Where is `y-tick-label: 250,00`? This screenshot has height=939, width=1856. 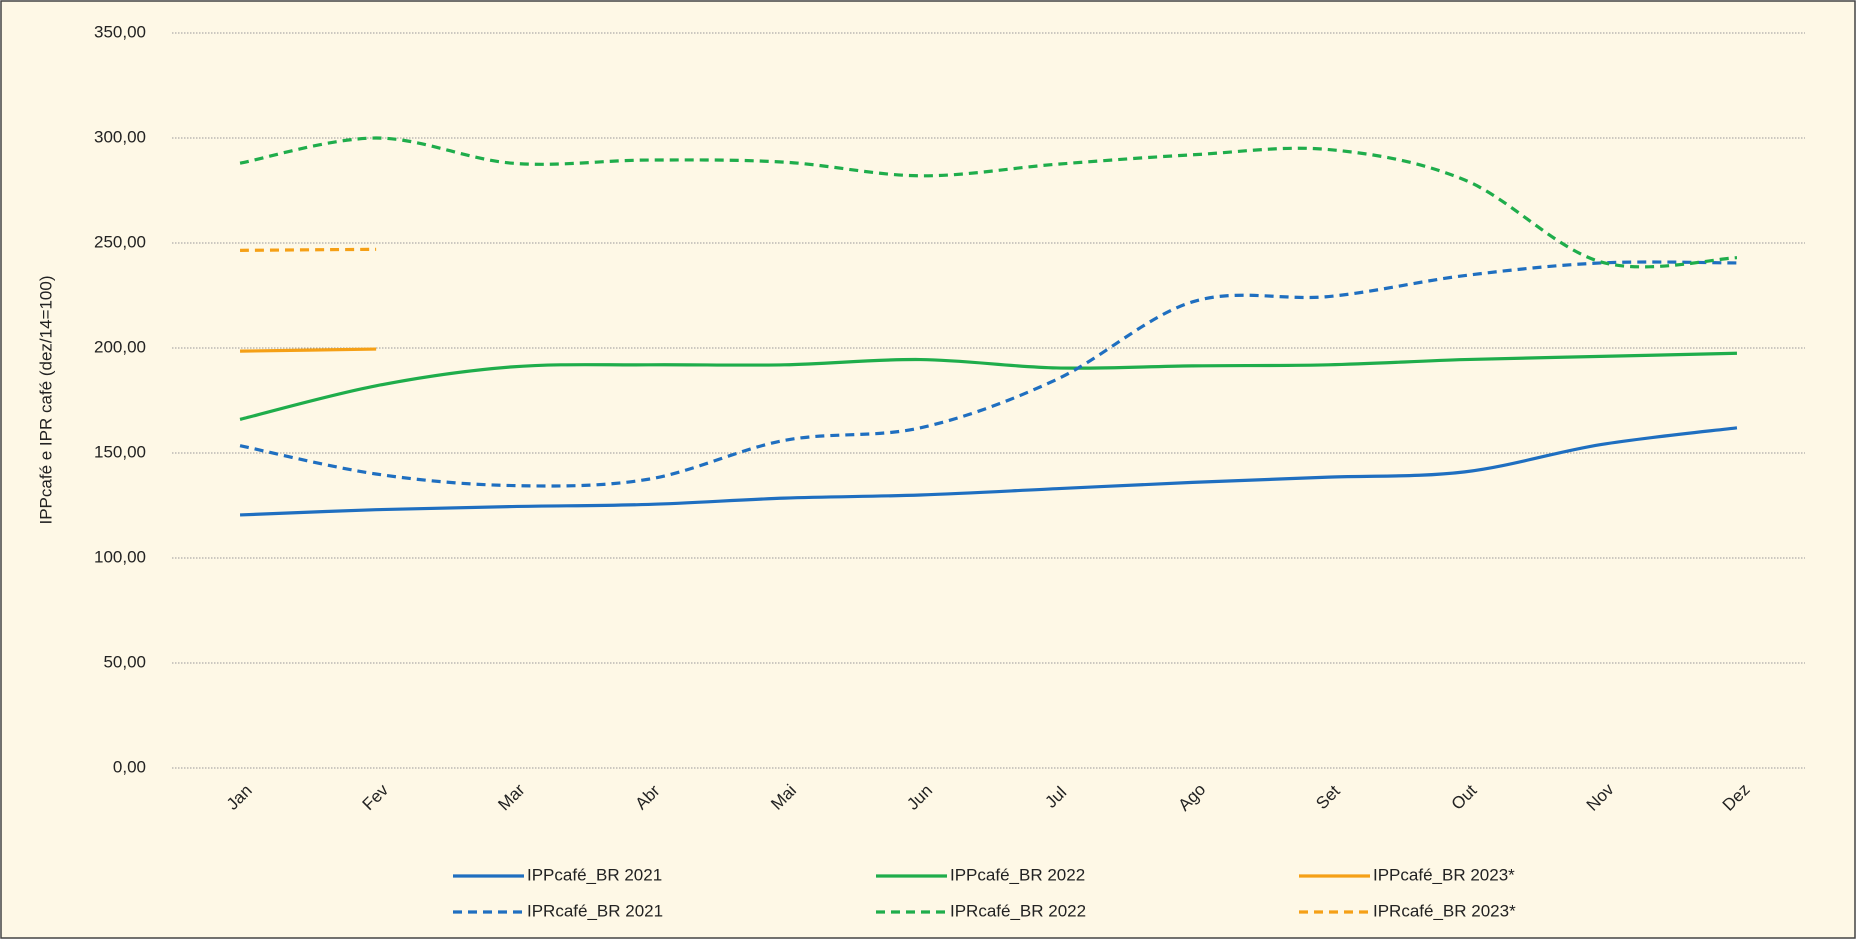 y-tick-label: 250,00 is located at coordinates (120, 241).